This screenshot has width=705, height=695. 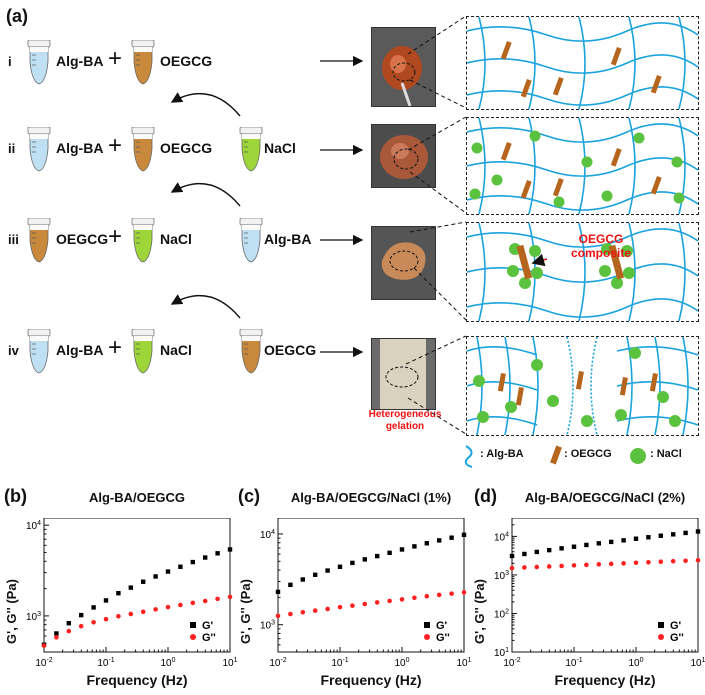 I want to click on panel-label: (d), so click(x=485, y=496).